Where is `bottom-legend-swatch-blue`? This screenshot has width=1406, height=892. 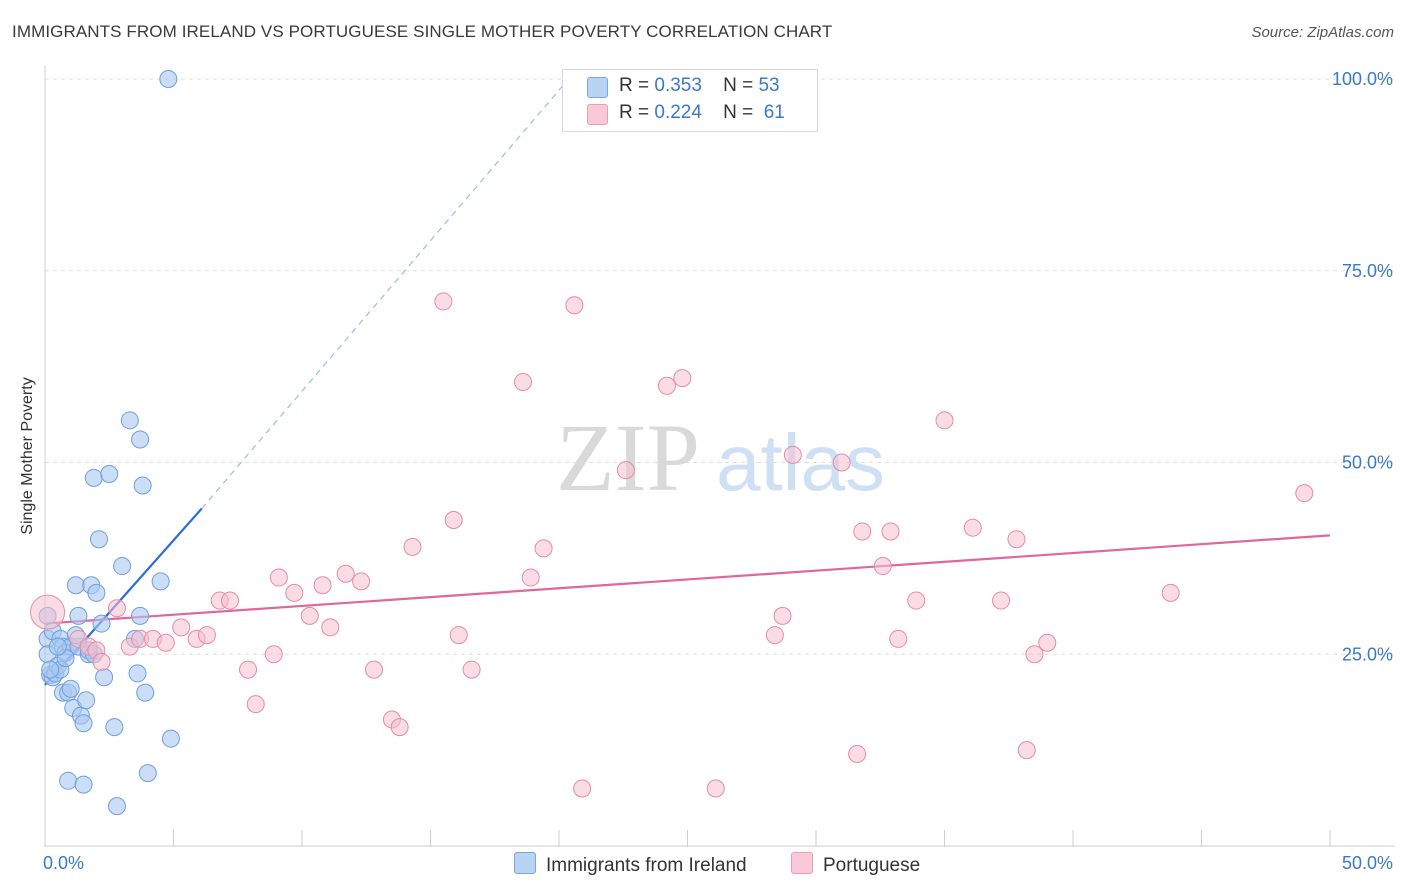
bottom-legend-swatch-blue is located at coordinates (525, 863).